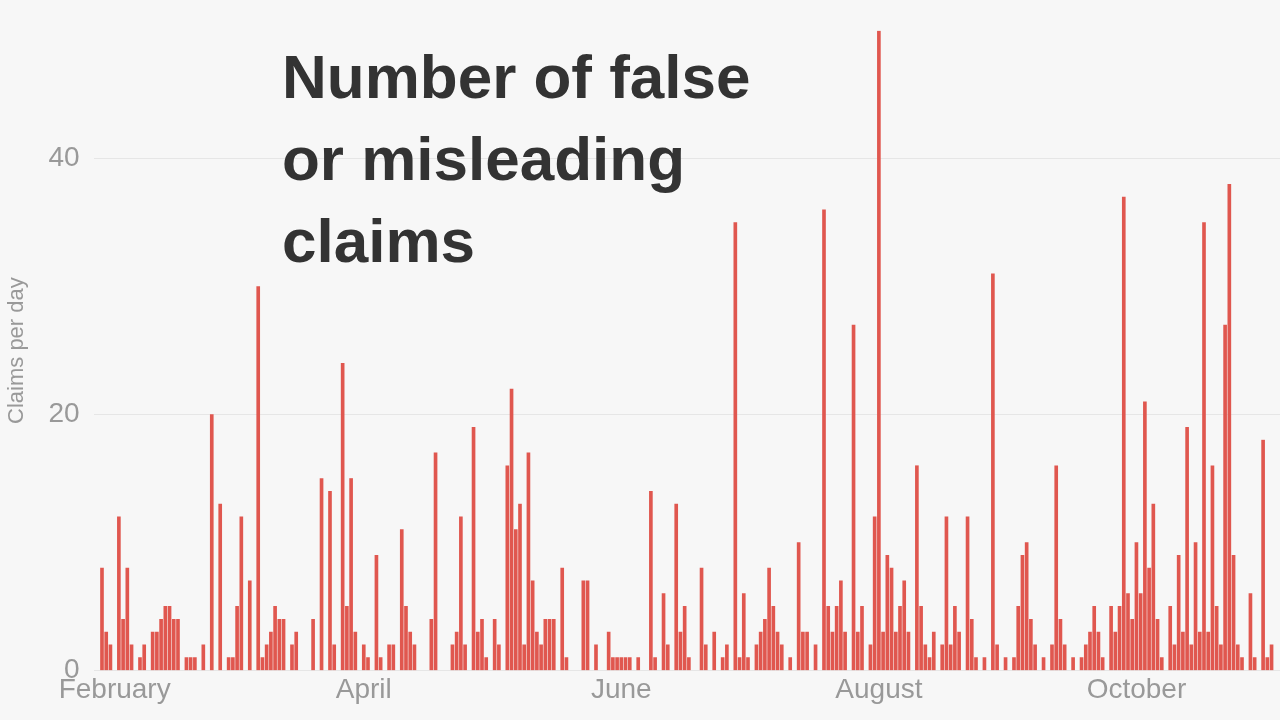 Image resolution: width=1280 pixels, height=720 pixels. Describe the element at coordinates (363, 688) in the screenshot. I see `x-tick-label: April` at that location.